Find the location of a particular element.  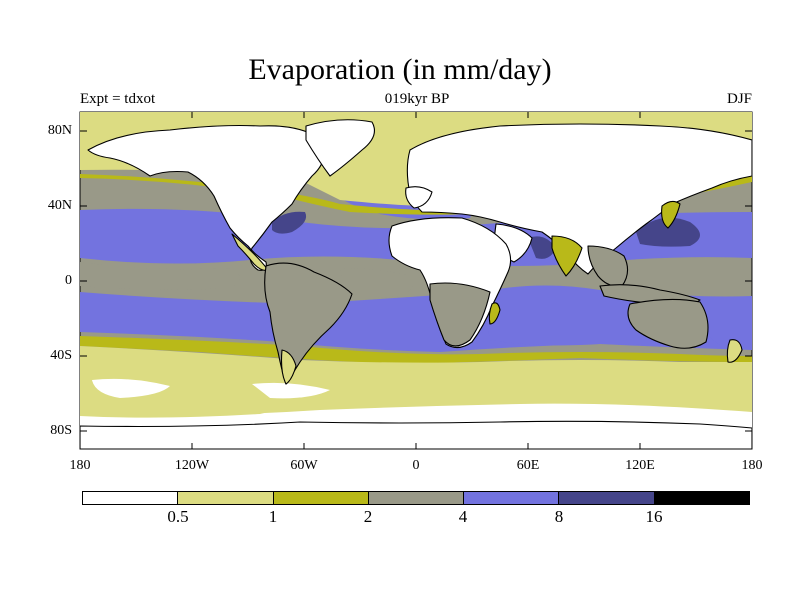

africa-south is located at coordinates (460, 314).